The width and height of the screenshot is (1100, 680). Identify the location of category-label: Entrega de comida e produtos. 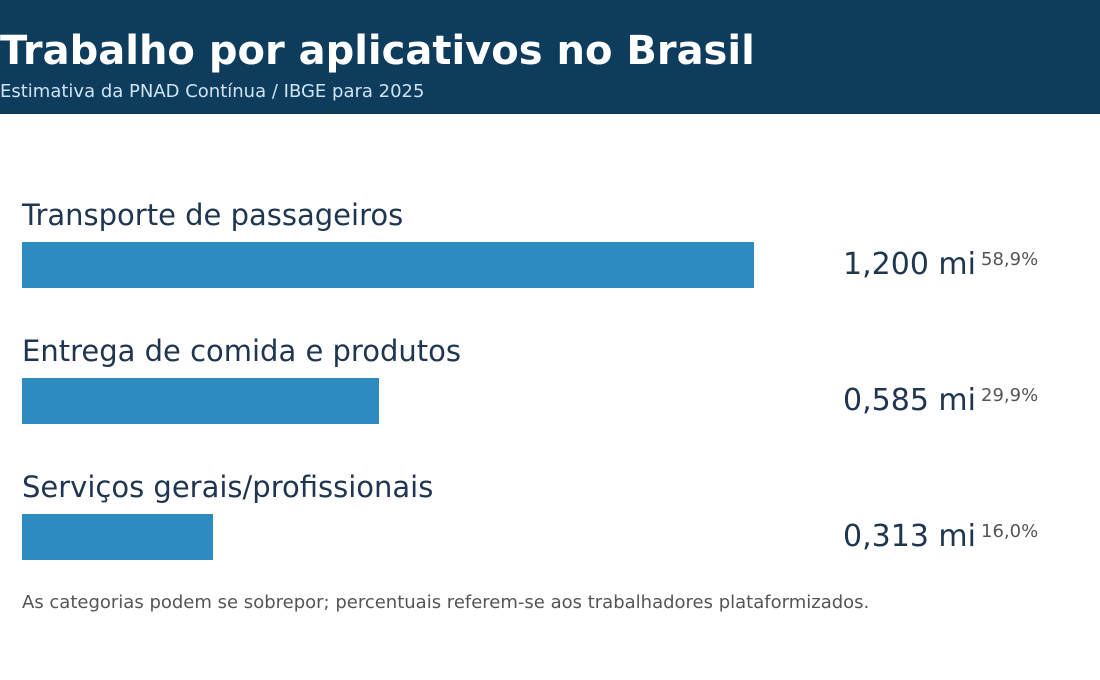
(241, 351).